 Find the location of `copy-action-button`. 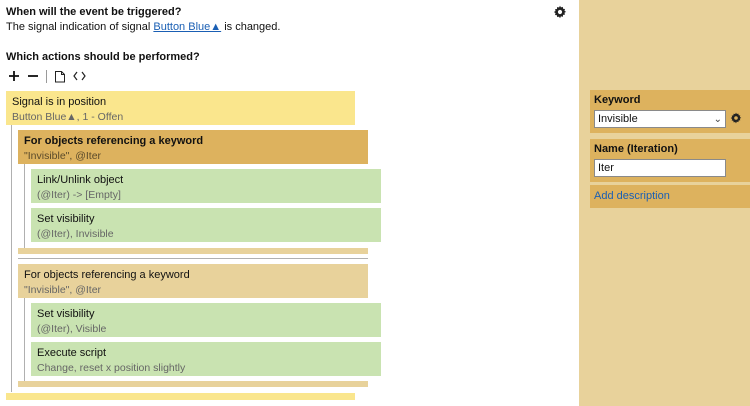

copy-action-button is located at coordinates (60, 76).